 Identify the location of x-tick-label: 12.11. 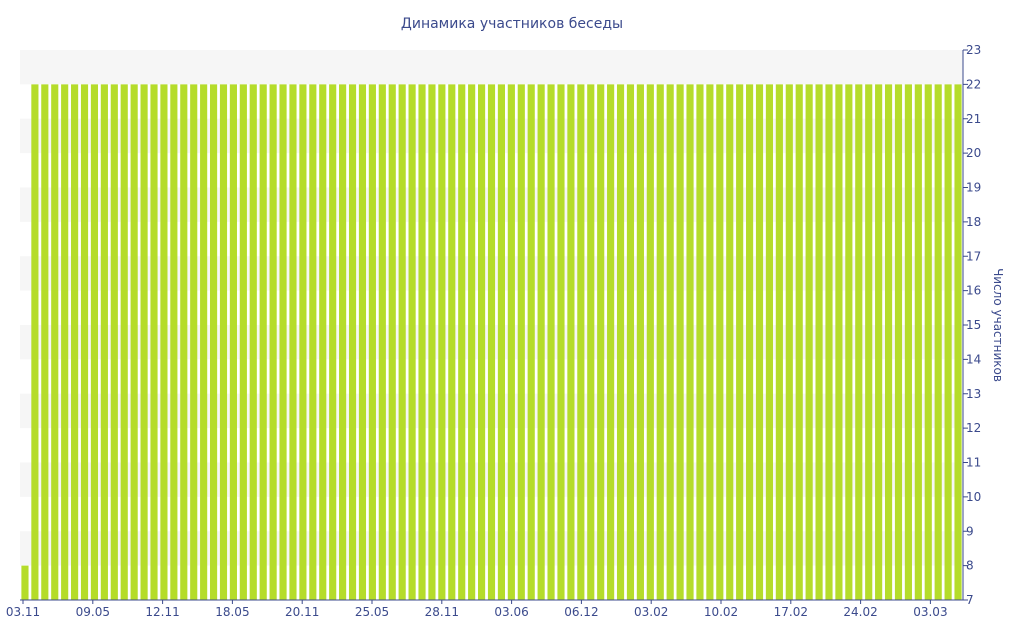
(162, 612).